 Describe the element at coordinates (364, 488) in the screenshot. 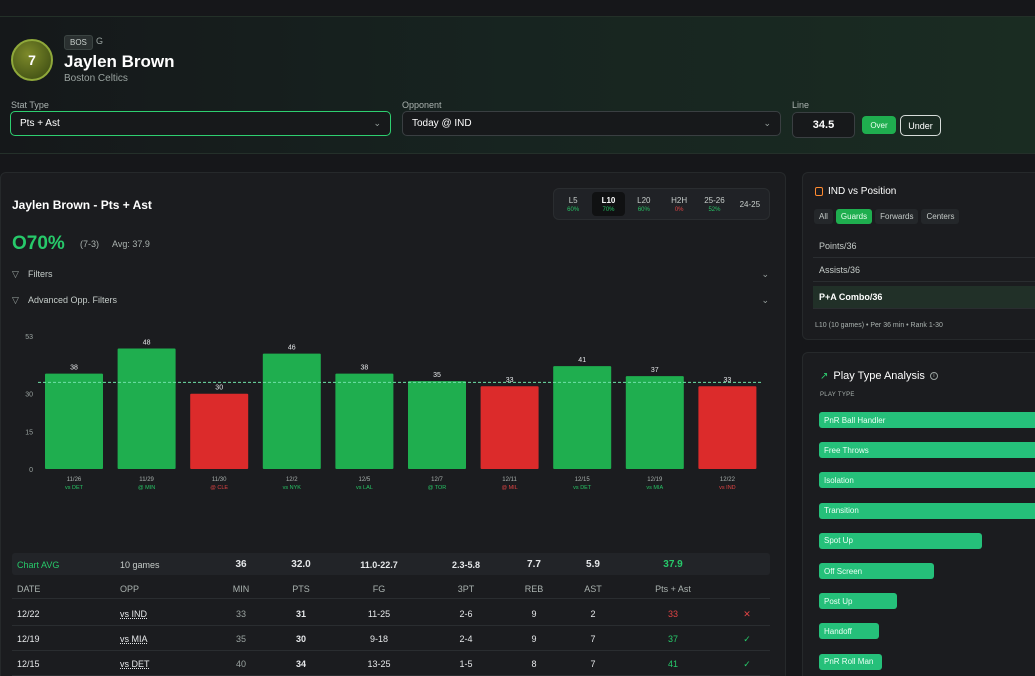

I see `x-tick-opponent: vs LAL` at that location.